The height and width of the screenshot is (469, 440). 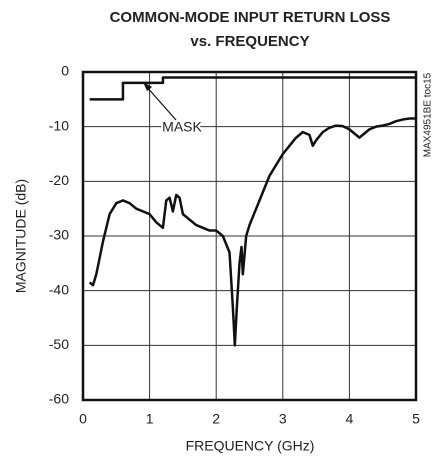 What do you see at coordinates (59, 289) in the screenshot?
I see `y-tick-label: -40` at bounding box center [59, 289].